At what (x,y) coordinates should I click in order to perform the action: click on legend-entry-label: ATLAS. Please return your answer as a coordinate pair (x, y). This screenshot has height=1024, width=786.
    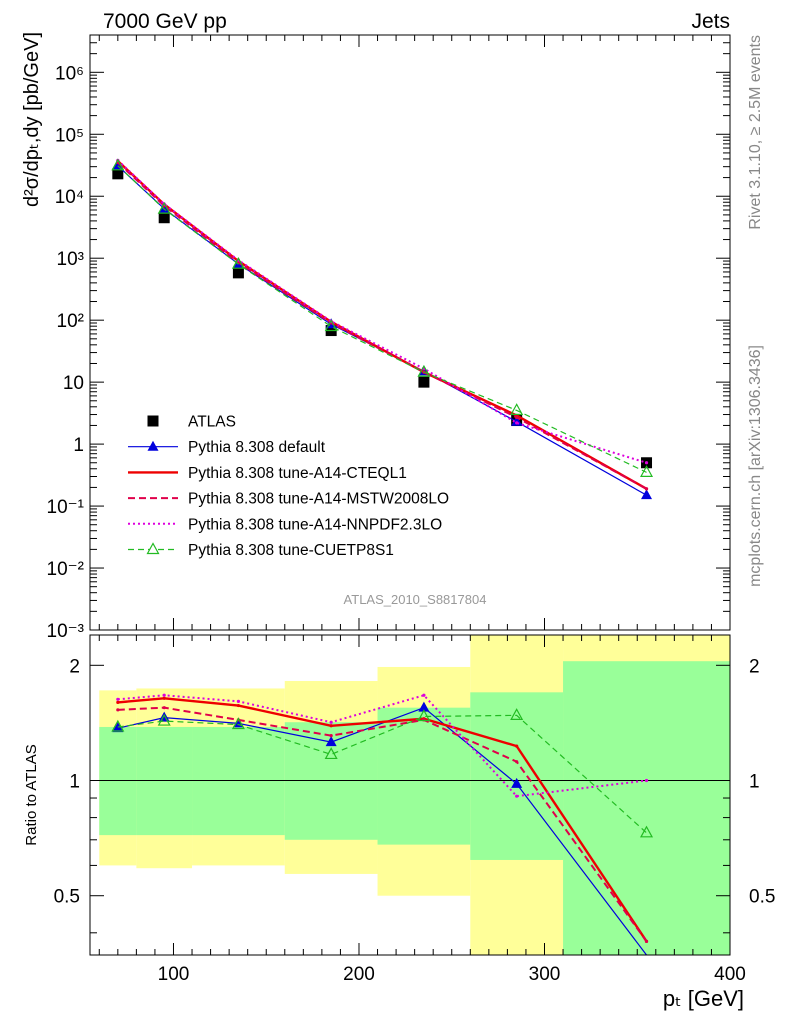
    Looking at the image, I should click on (212, 422).